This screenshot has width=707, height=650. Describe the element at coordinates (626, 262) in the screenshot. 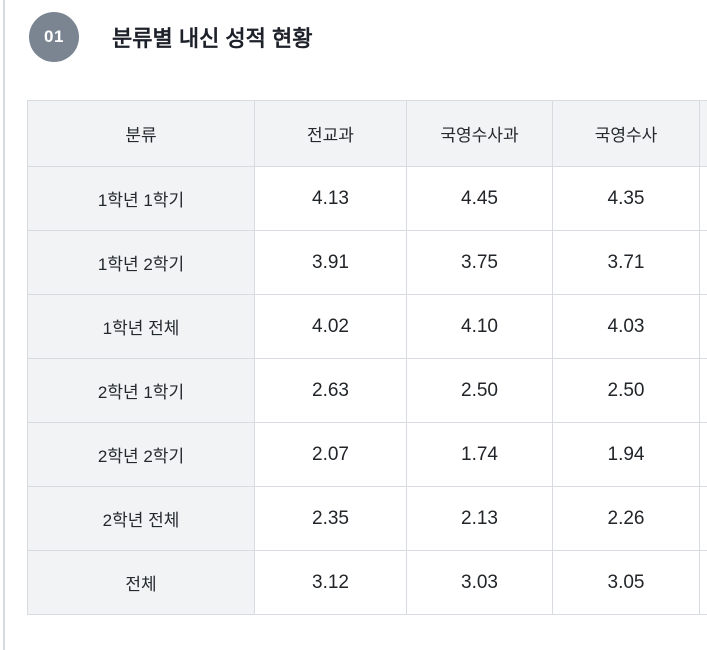

I see `table-cell: 3.71` at that location.